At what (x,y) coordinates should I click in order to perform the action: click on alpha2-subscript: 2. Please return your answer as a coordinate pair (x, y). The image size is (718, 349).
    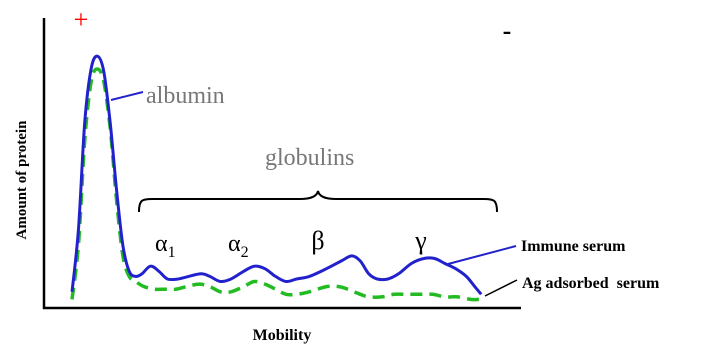
    Looking at the image, I should click on (245, 252).